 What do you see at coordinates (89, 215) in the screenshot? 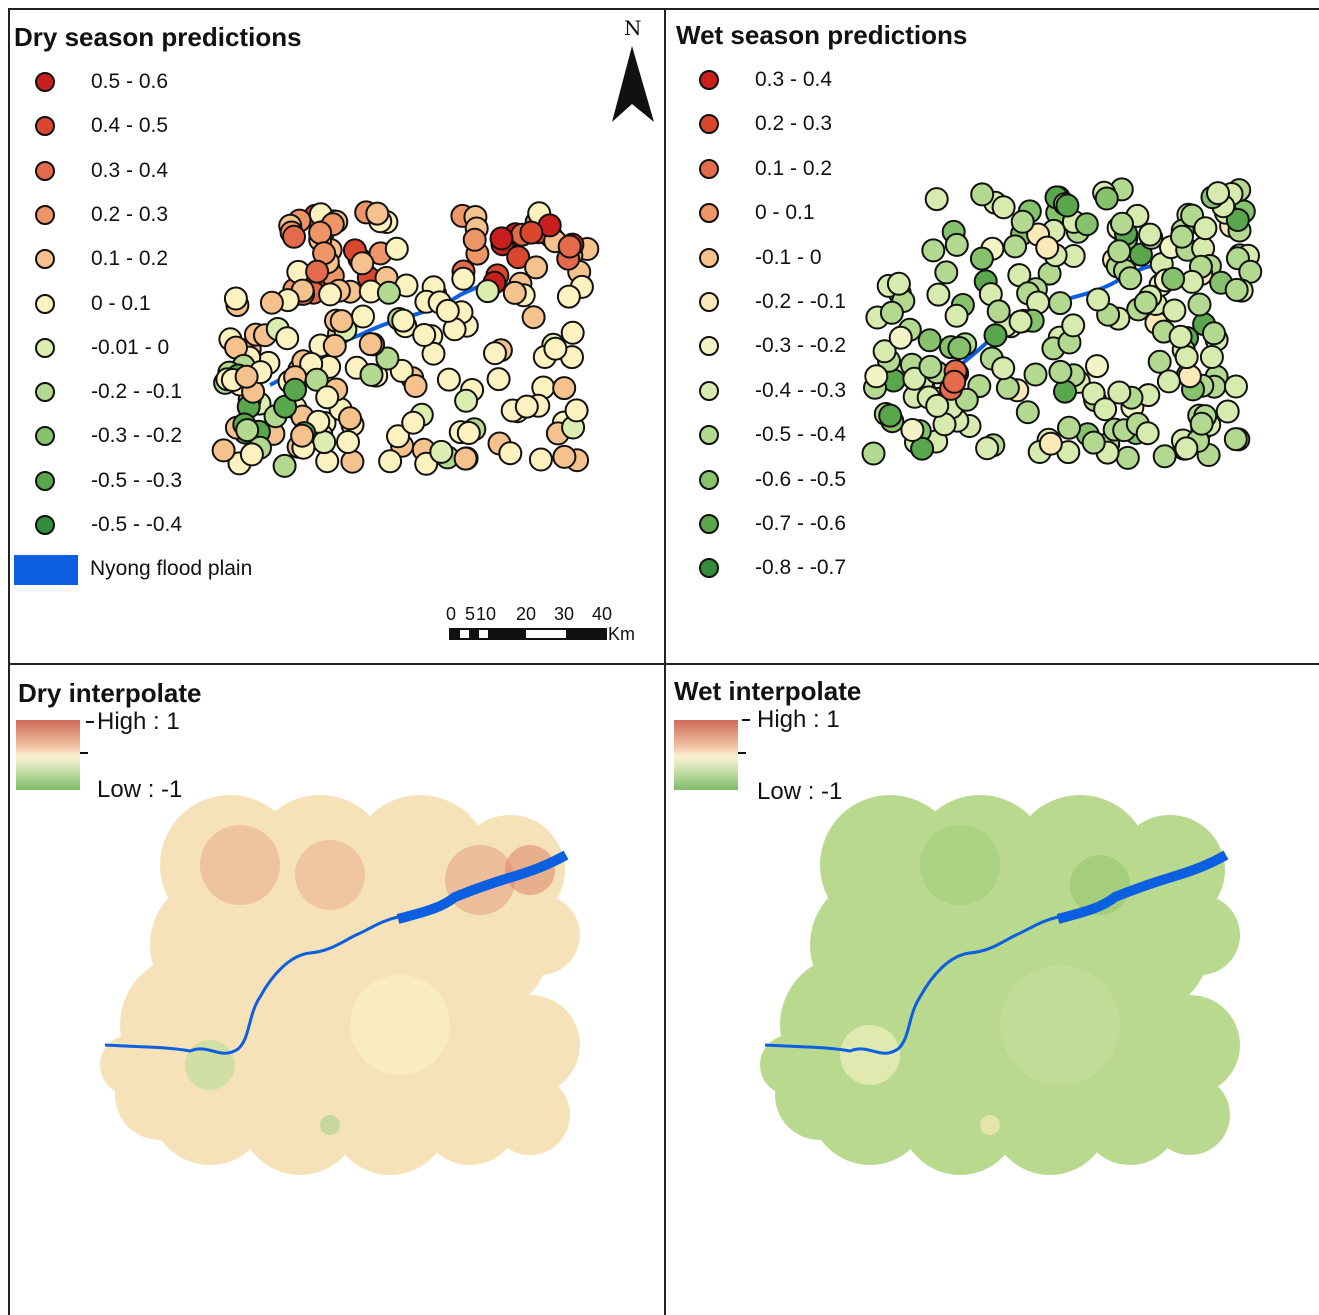
I see `dry-legend-item: 0.2 - 0.3` at bounding box center [89, 215].